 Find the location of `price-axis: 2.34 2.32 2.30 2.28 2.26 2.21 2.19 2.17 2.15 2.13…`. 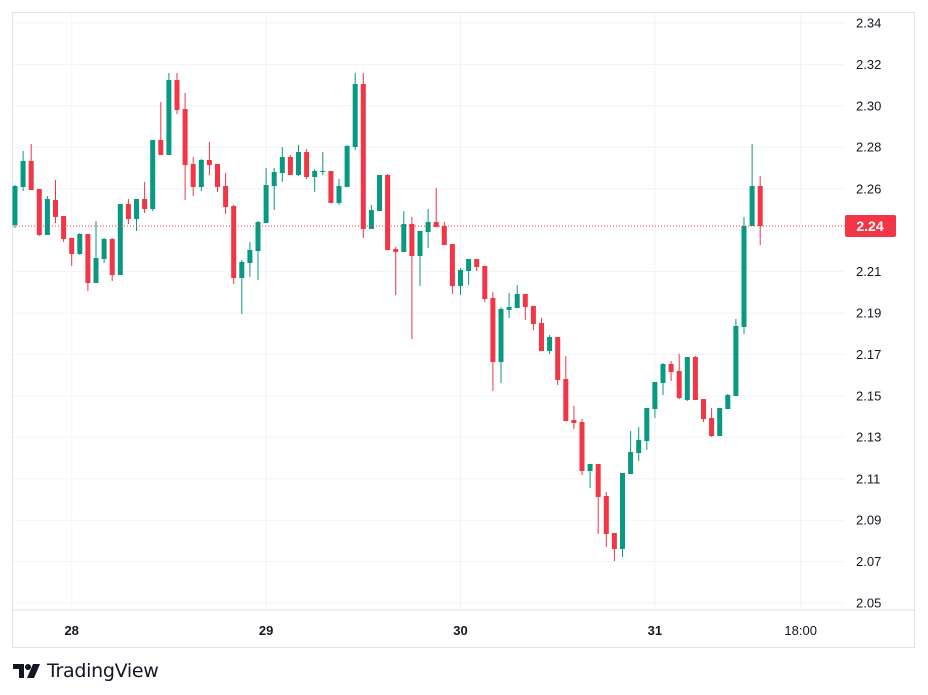

price-axis: 2.34 2.32 2.30 2.28 2.26 2.21 2.19 2.17 2.15 2.13… is located at coordinates (868, 313).